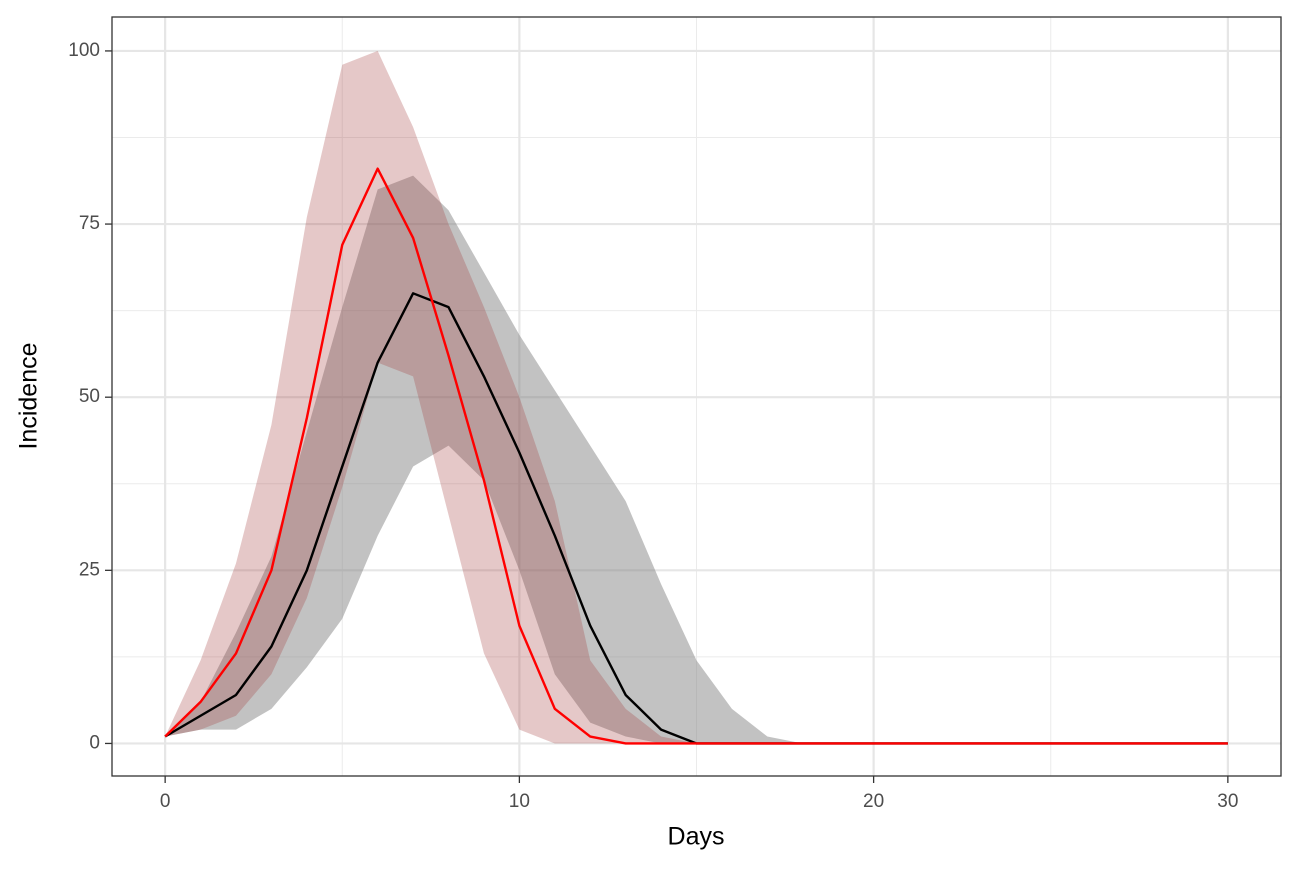 The width and height of the screenshot is (1298, 871). Describe the element at coordinates (89, 396) in the screenshot. I see `y-tick-label: 50` at that location.